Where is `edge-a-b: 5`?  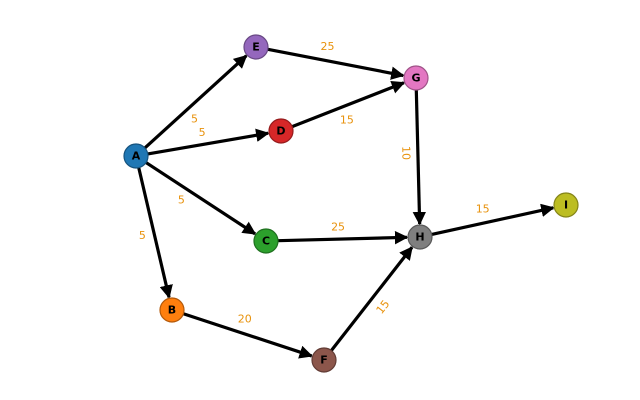 edge-a-b: 5 is located at coordinates (155, 233).